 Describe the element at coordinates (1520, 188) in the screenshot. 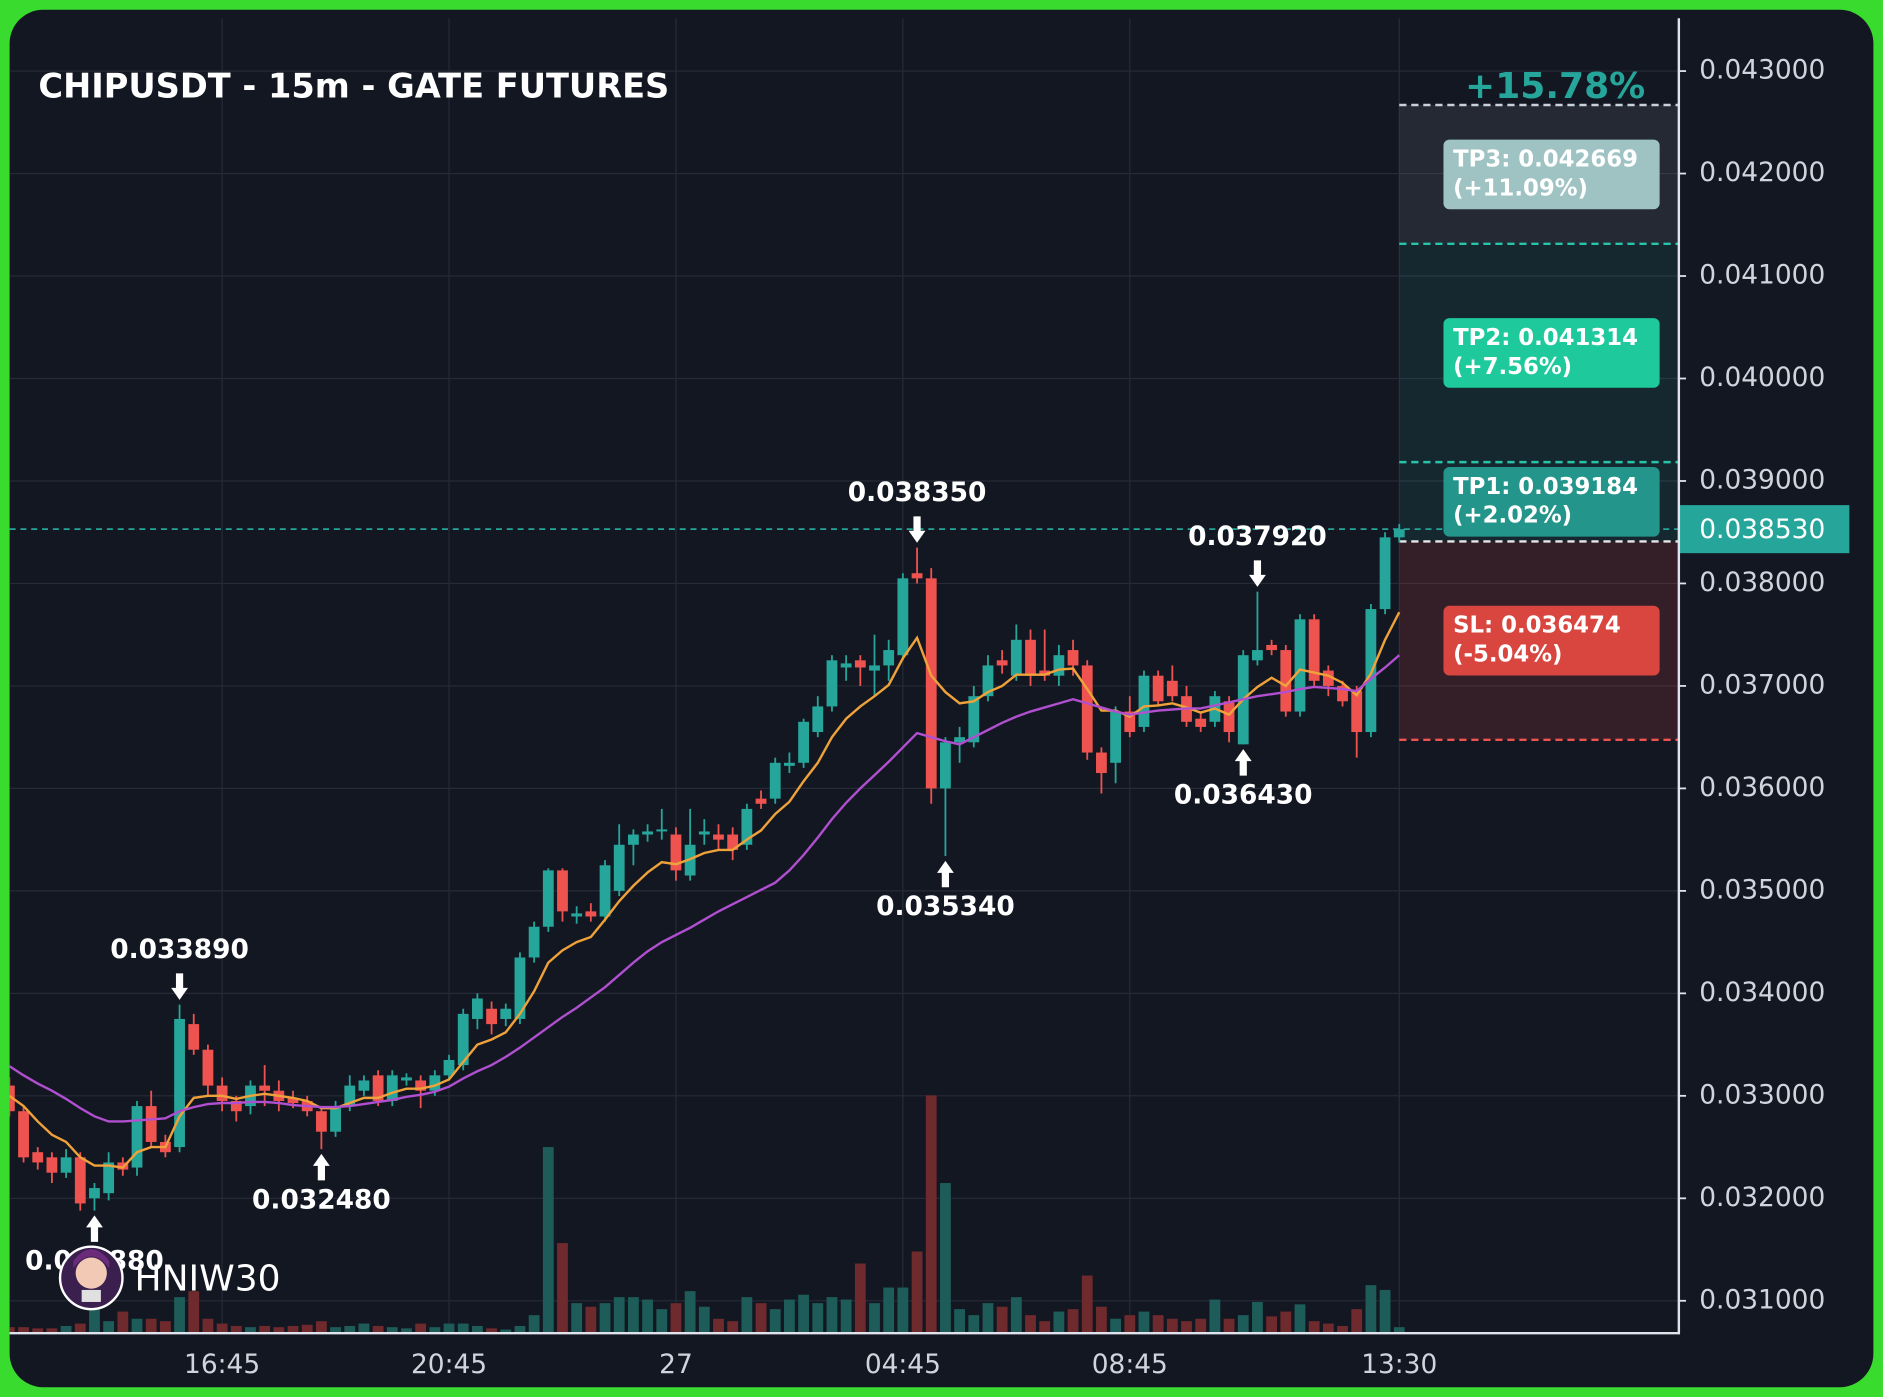

I see `level-change: (+11.09%)` at that location.